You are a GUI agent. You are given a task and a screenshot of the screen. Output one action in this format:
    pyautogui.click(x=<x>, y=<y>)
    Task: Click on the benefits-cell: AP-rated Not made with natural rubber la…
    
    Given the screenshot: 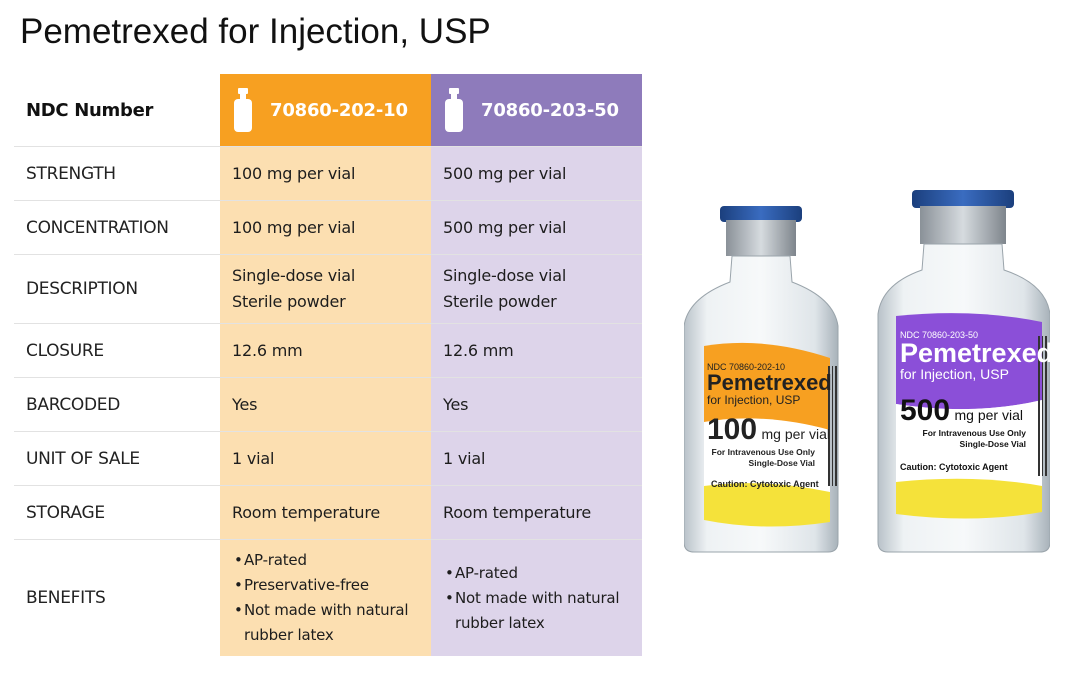 What is the action you would take?
    pyautogui.click(x=536, y=597)
    